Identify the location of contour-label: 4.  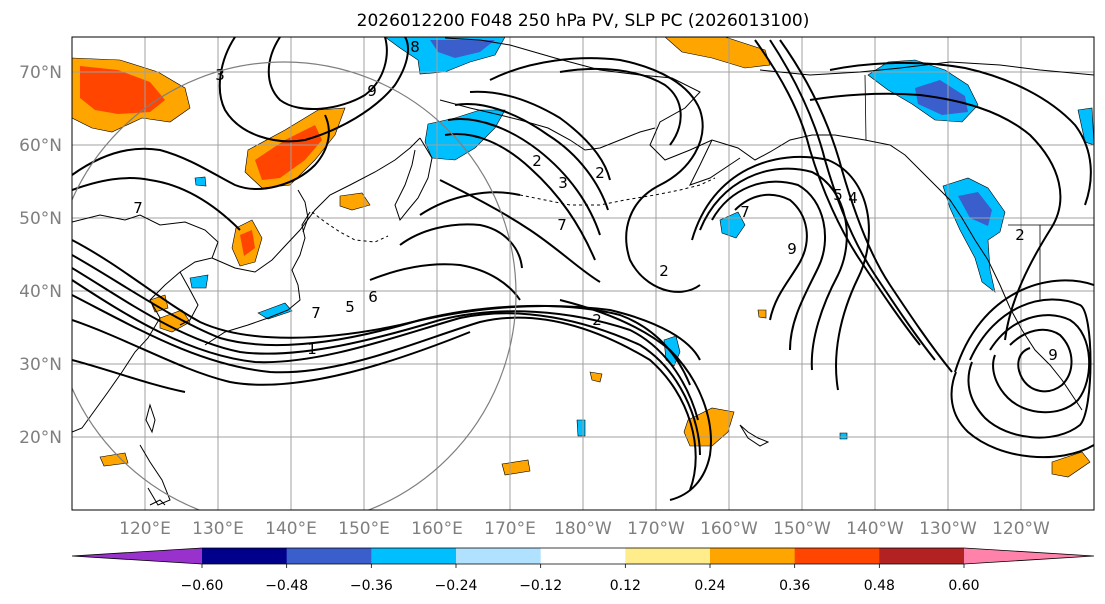
(853, 198).